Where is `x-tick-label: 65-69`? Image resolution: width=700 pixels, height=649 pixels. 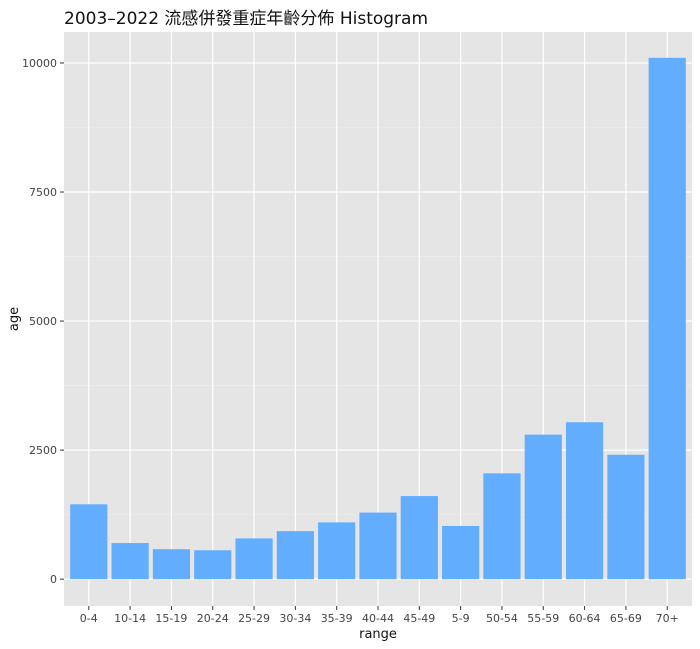 x-tick-label: 65-69 is located at coordinates (626, 618).